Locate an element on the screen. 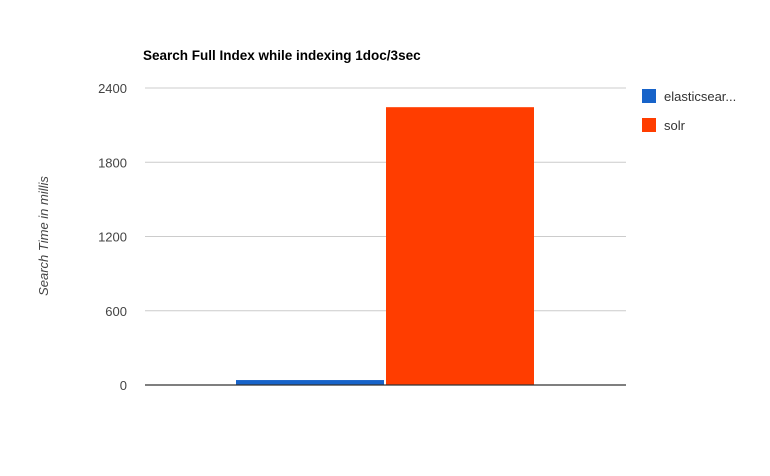 This screenshot has width=770, height=476. y-tick-label: 1200 is located at coordinates (112, 237).